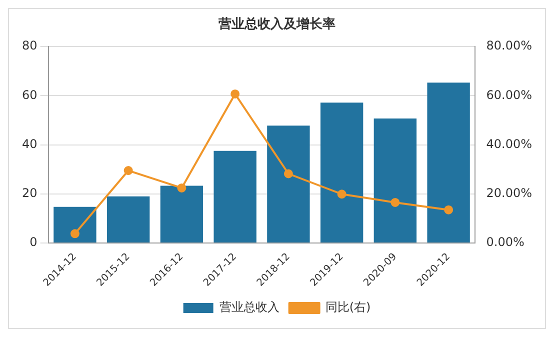 The image size is (554, 337). Describe the element at coordinates (505, 242) in the screenshot. I see `y2-tick-label: 0.00%` at that location.